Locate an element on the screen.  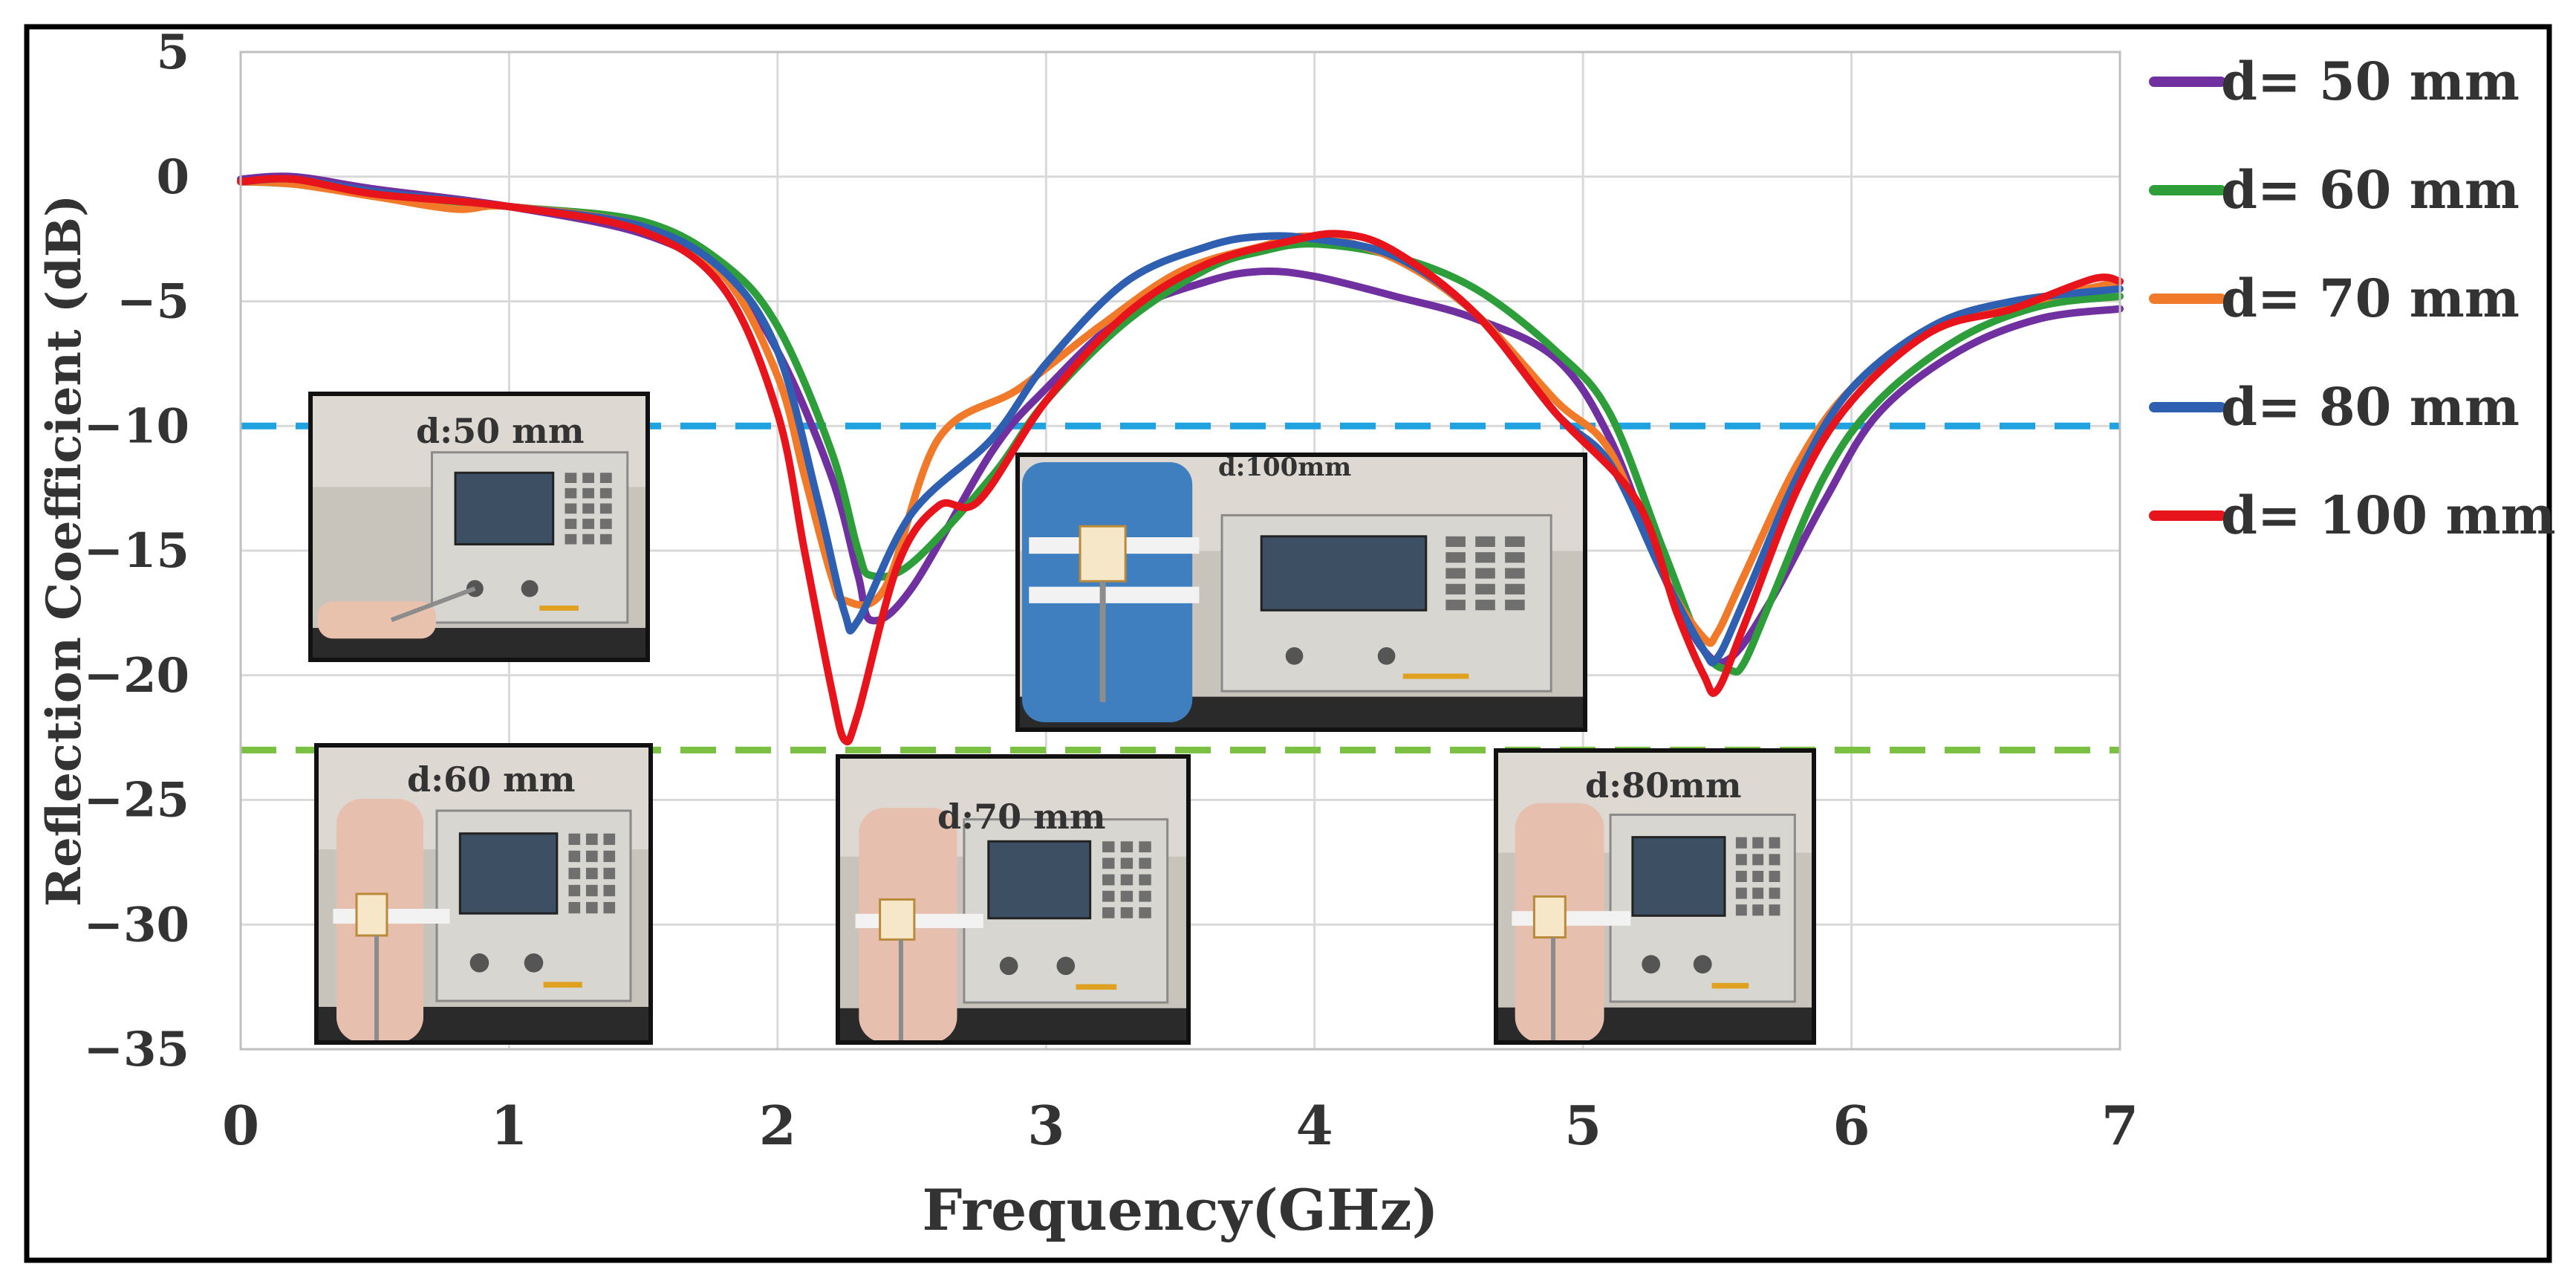
inset-photo: d:50 mm is located at coordinates (479, 527).